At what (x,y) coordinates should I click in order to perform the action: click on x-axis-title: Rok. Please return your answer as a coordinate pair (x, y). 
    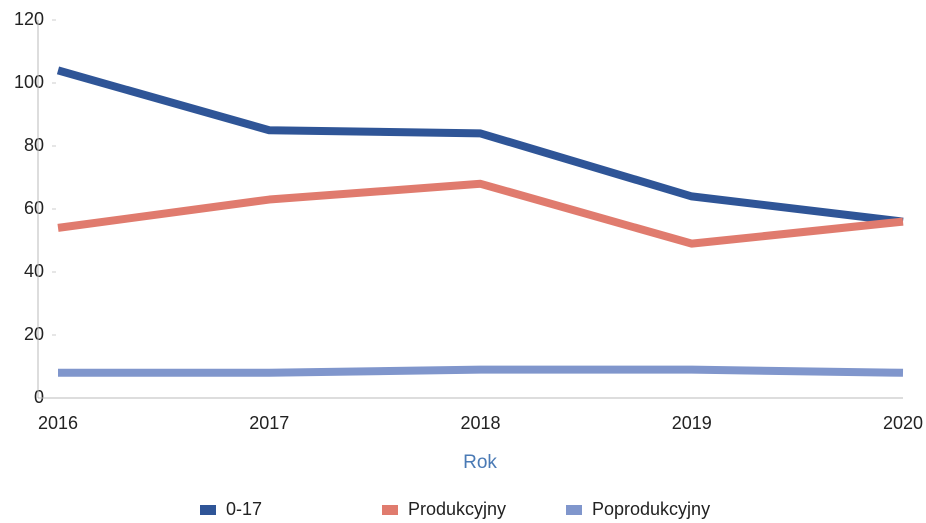
    Looking at the image, I should click on (480, 462).